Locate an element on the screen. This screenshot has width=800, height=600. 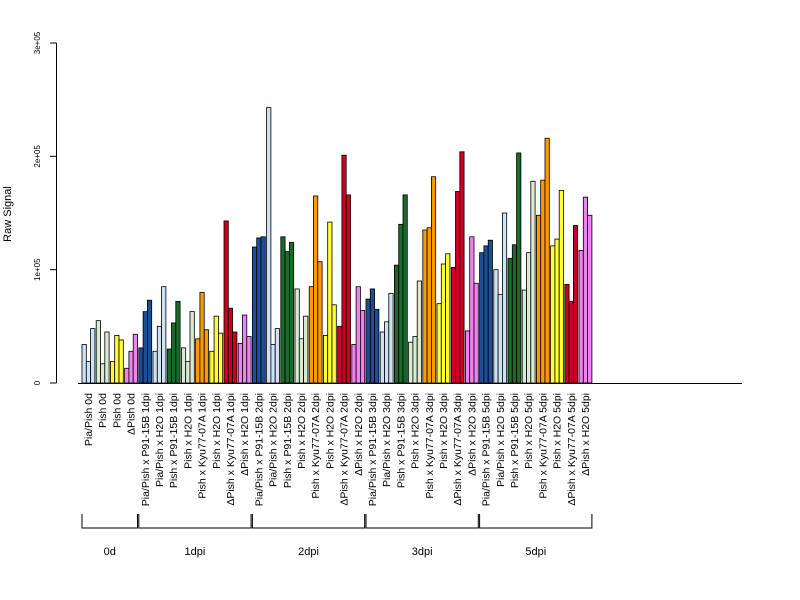
x-tick-label: Pia/Pish x P91-15B 3dpi is located at coordinates (373, 449).